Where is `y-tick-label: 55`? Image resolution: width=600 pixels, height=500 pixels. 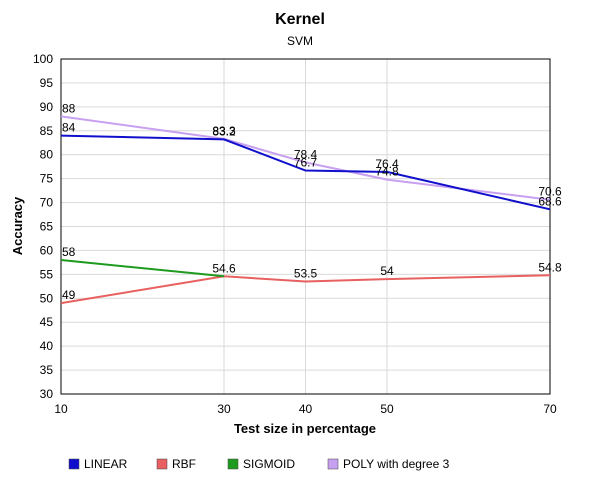
y-tick-label: 55 is located at coordinates (47, 274).